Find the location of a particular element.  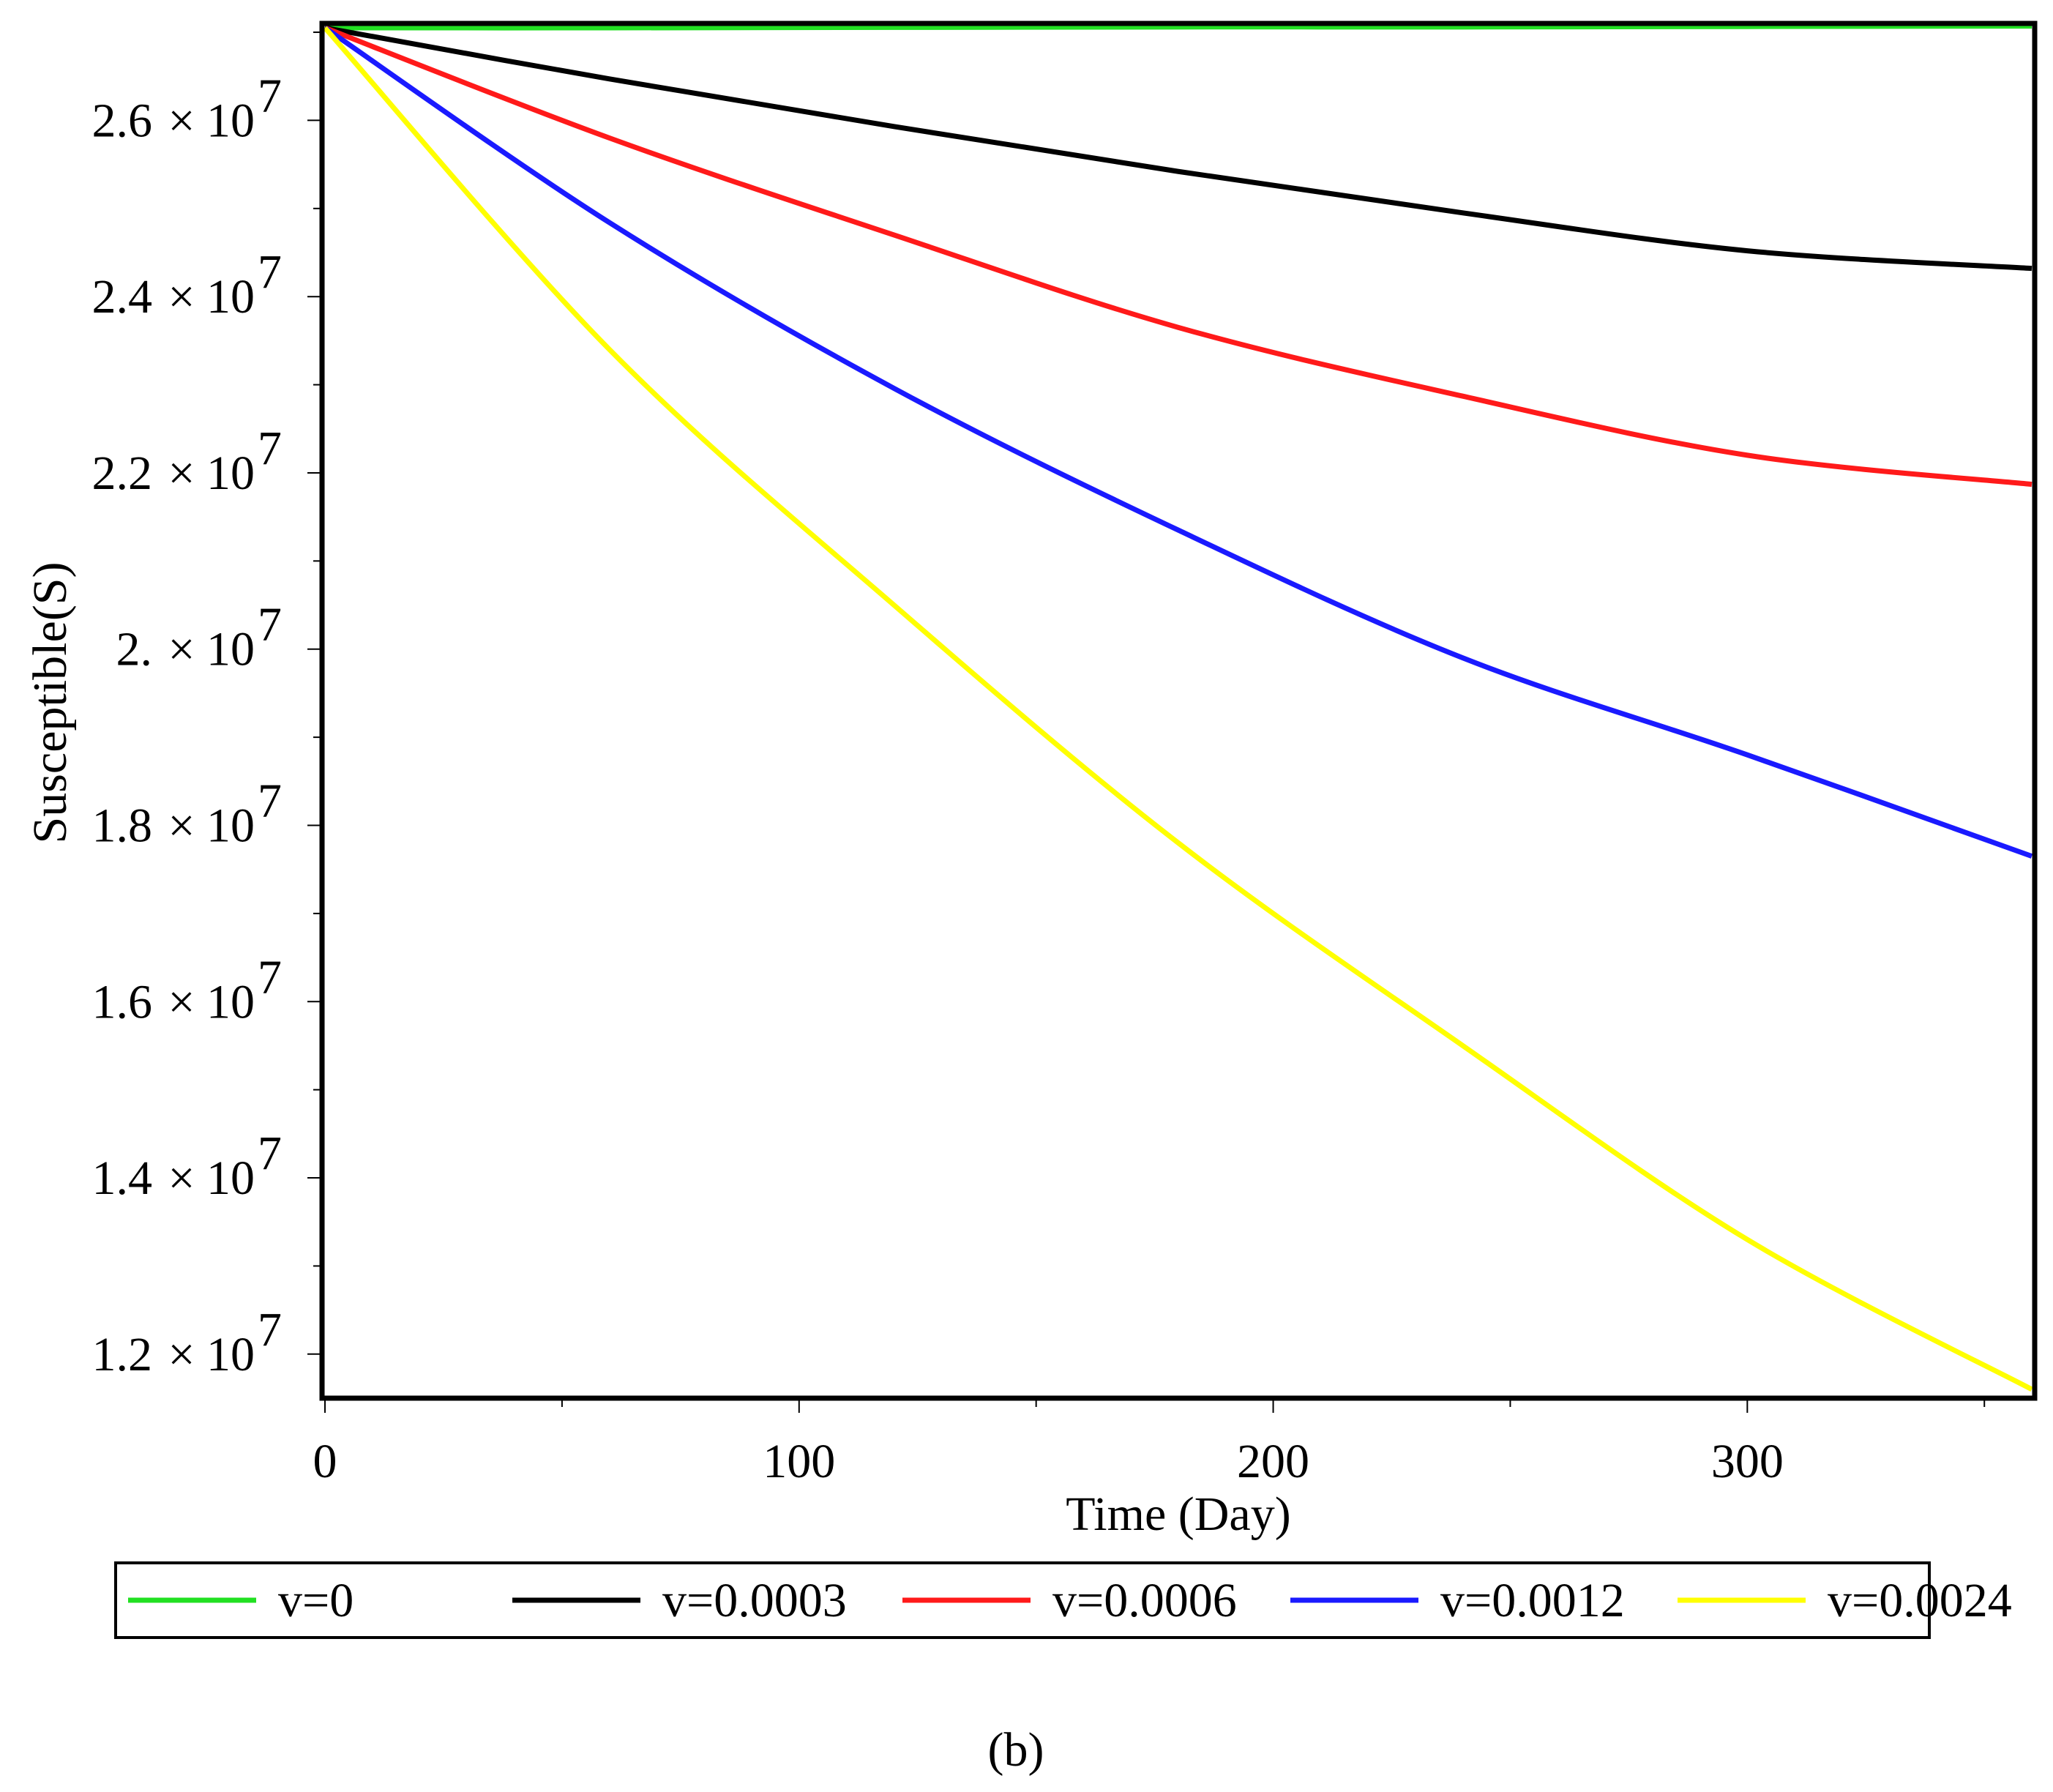

x-axis-title: Time (Day) is located at coordinates (1178, 1514).